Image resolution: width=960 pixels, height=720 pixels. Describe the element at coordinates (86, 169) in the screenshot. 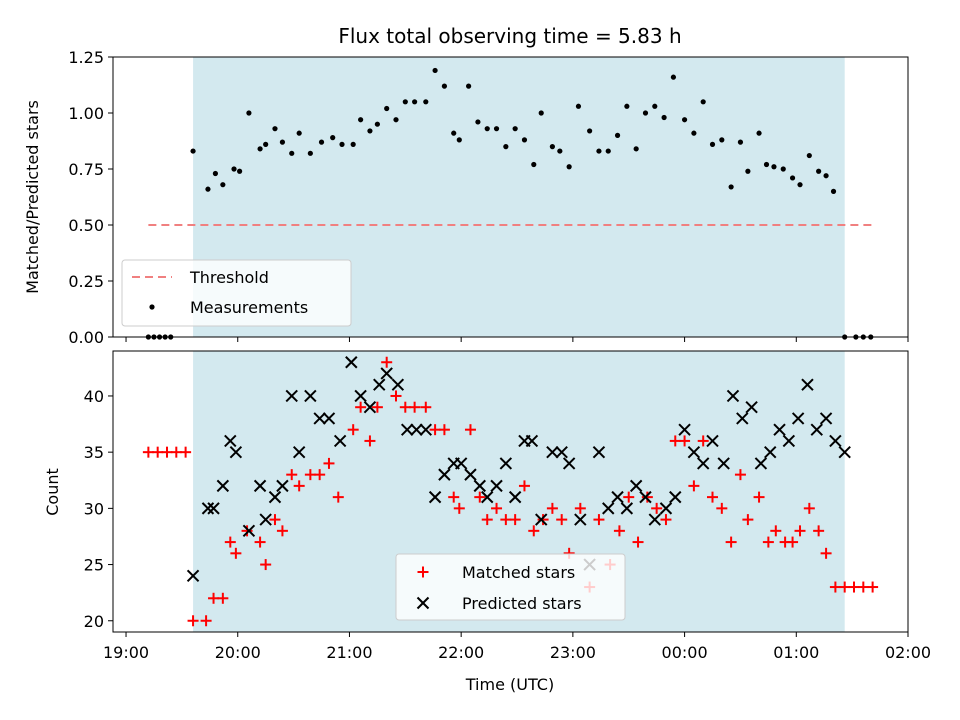

I see `top-y-tick-label: 0.75` at that location.